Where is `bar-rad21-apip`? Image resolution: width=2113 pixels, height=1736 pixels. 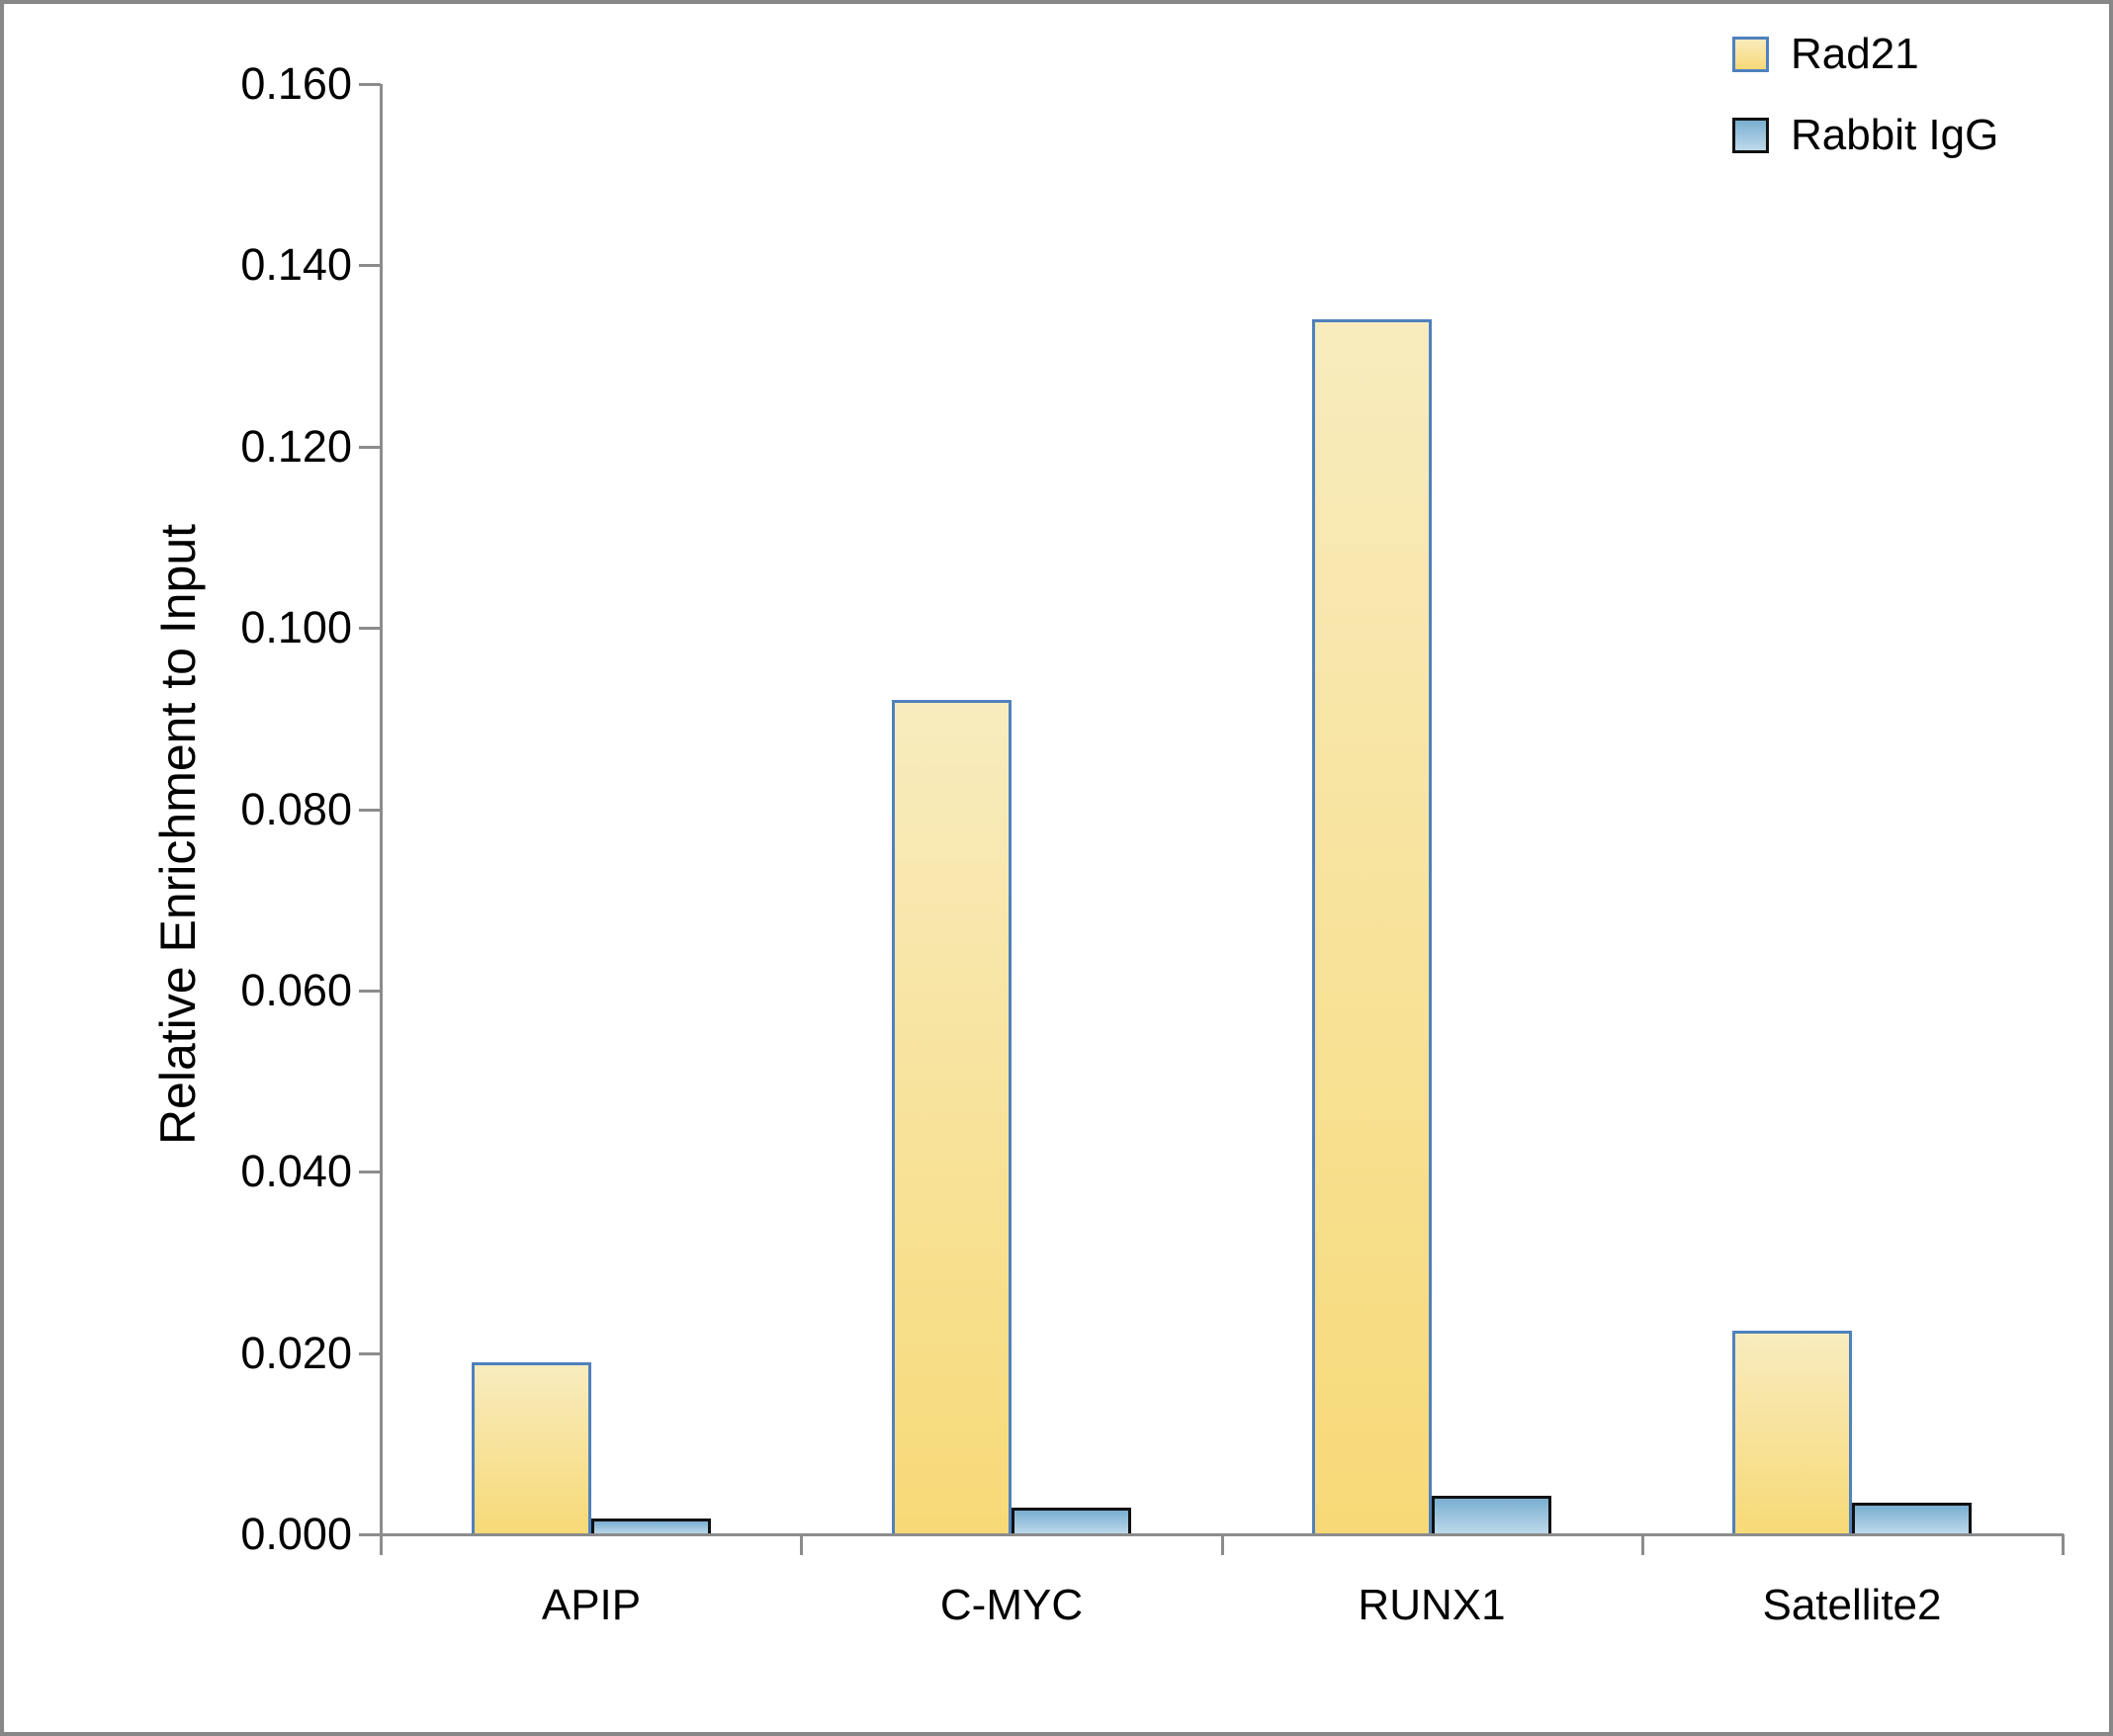 bar-rad21-apip is located at coordinates (531, 1448).